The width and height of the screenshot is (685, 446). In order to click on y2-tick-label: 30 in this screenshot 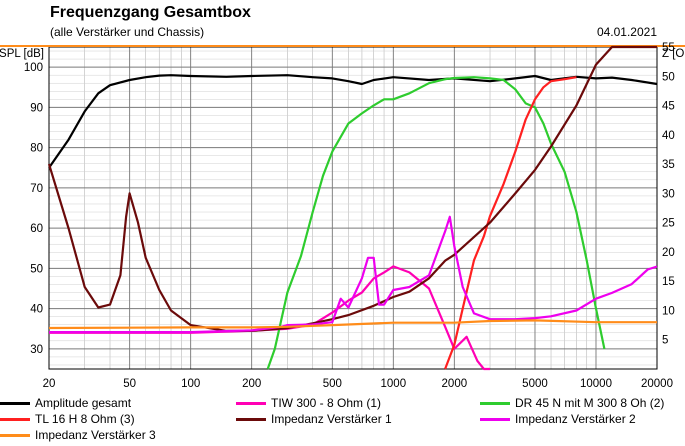, I will do `click(668, 194)`.